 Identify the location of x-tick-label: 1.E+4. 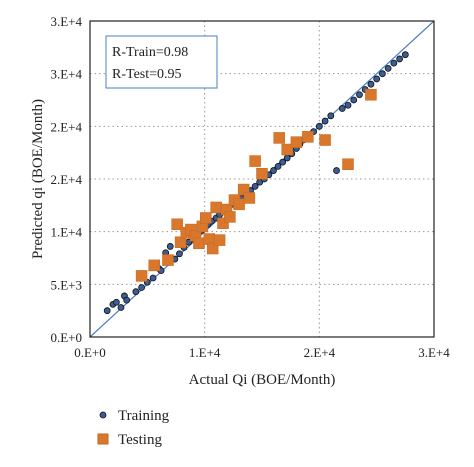
(205, 352).